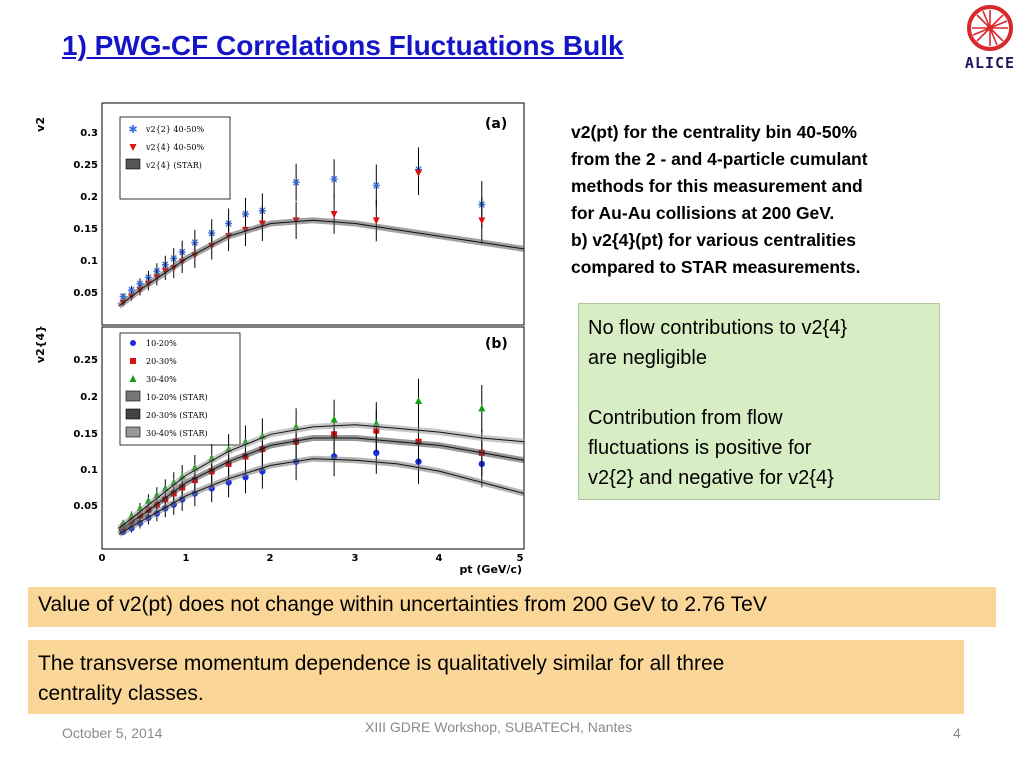 This screenshot has height=768, width=1024. Describe the element at coordinates (85, 293) in the screenshot. I see `ytick-a-label: 0.05` at that location.